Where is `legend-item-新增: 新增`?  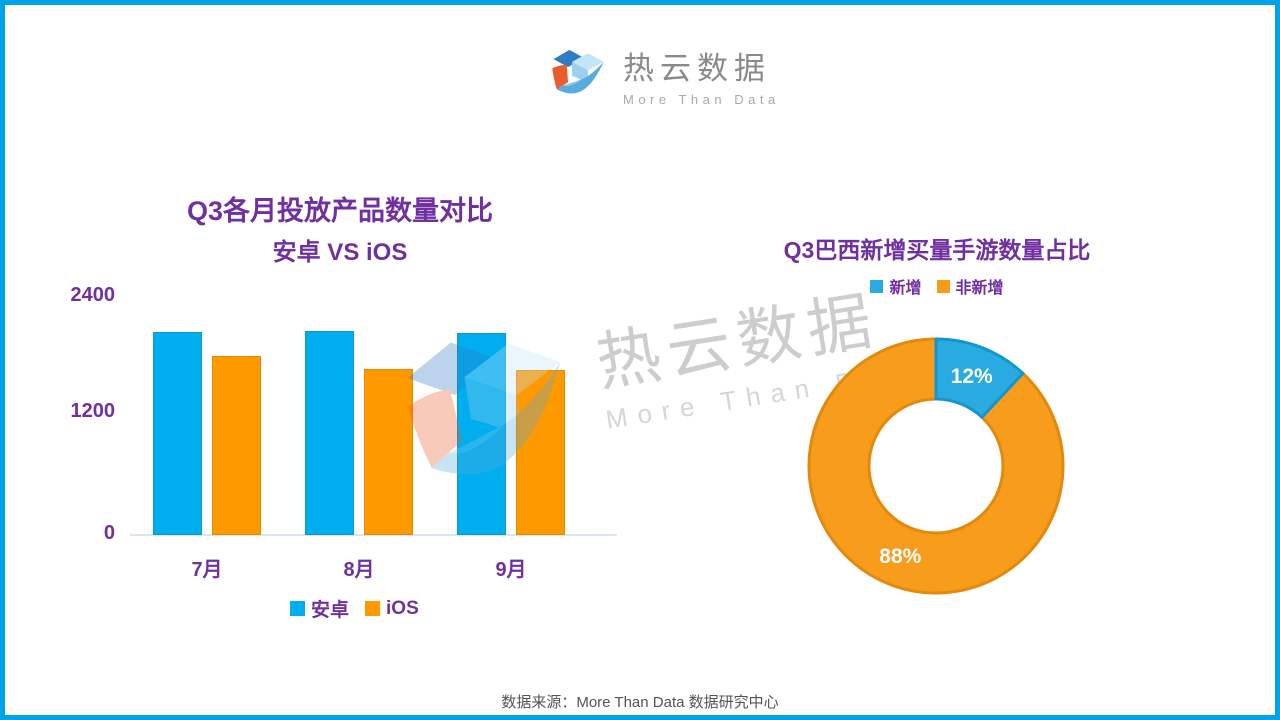 legend-item-新增: 新增 is located at coordinates (896, 286).